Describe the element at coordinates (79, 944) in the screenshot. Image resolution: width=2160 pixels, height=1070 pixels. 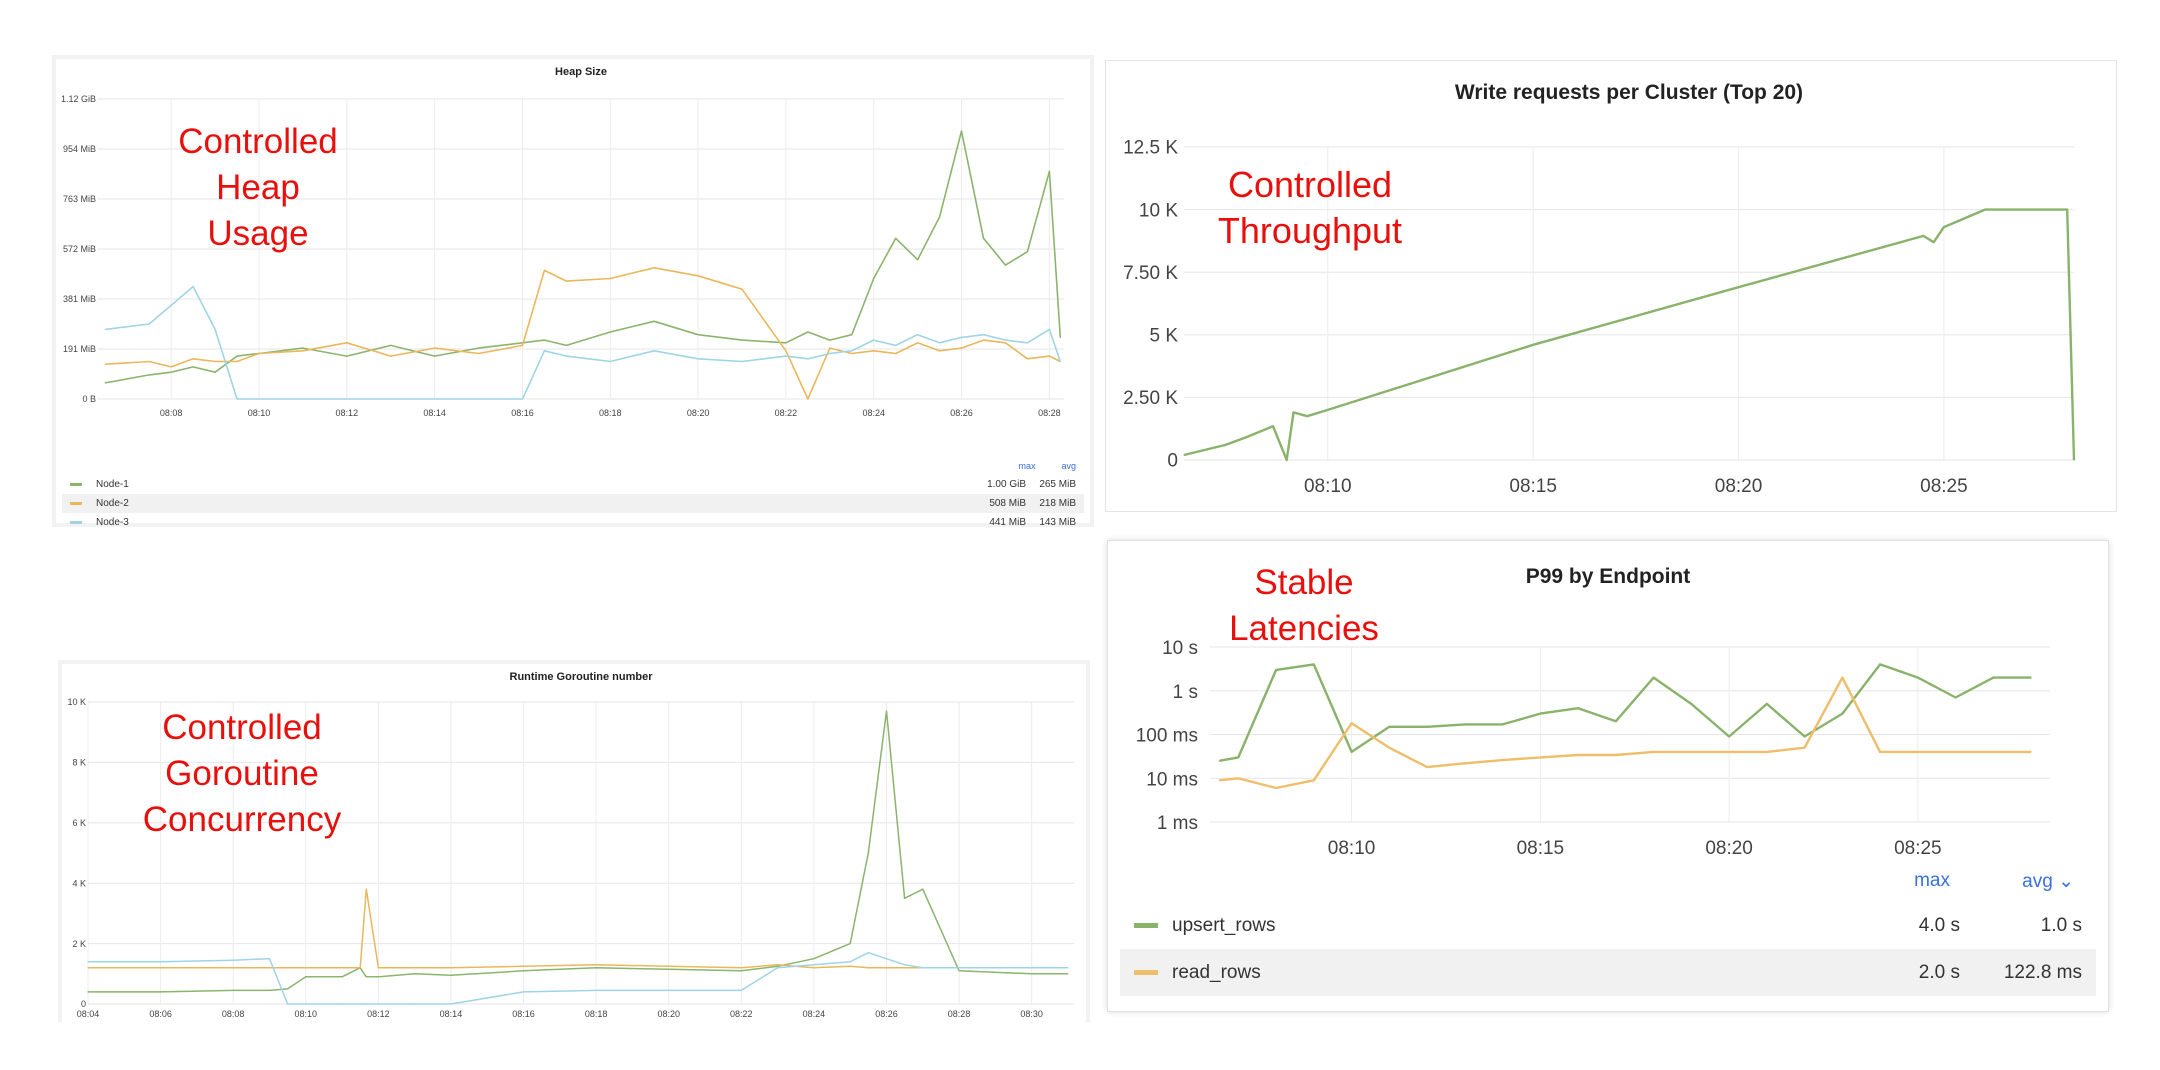
I see `y-tick-label: 2 K` at that location.